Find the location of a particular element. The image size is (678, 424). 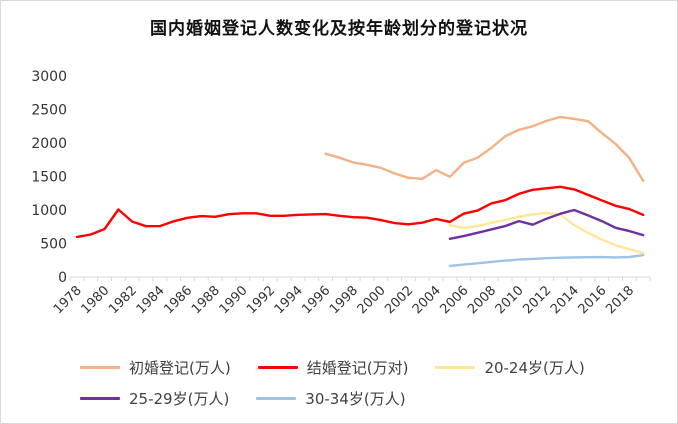

x-axis-label: 1988 is located at coordinates (206, 300).